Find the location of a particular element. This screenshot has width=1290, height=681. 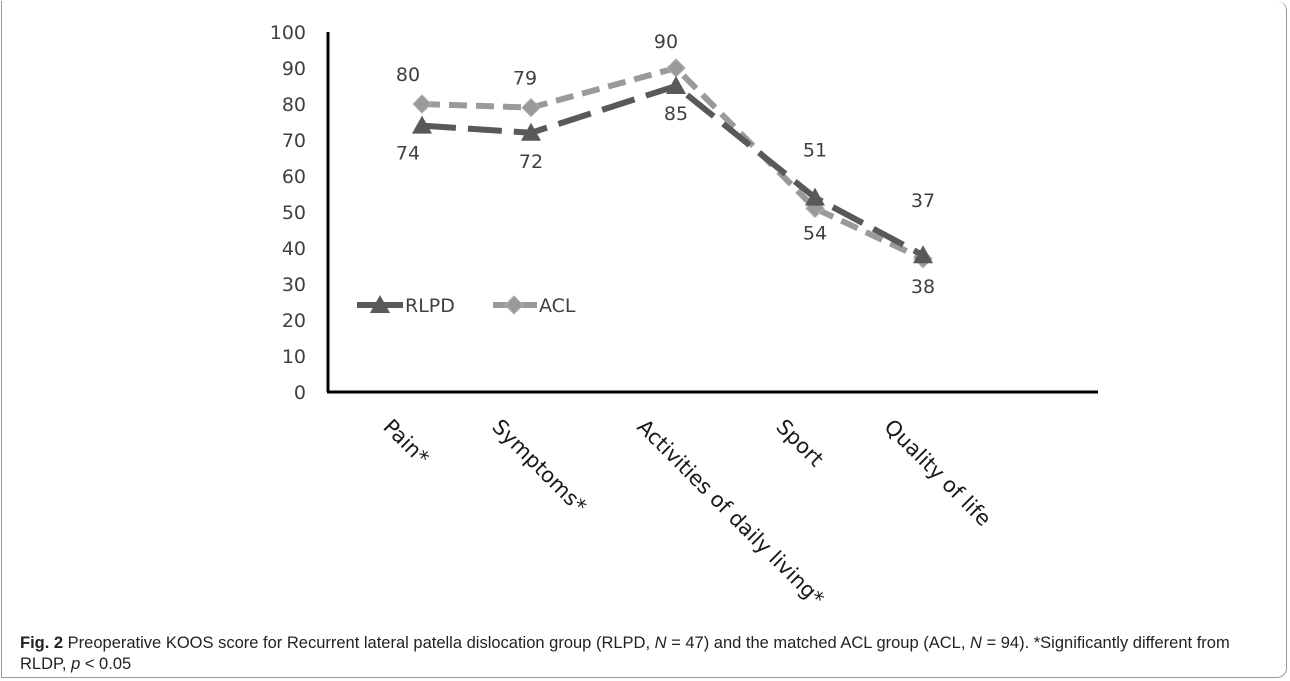

y-tick-label: 30 is located at coordinates (294, 285).